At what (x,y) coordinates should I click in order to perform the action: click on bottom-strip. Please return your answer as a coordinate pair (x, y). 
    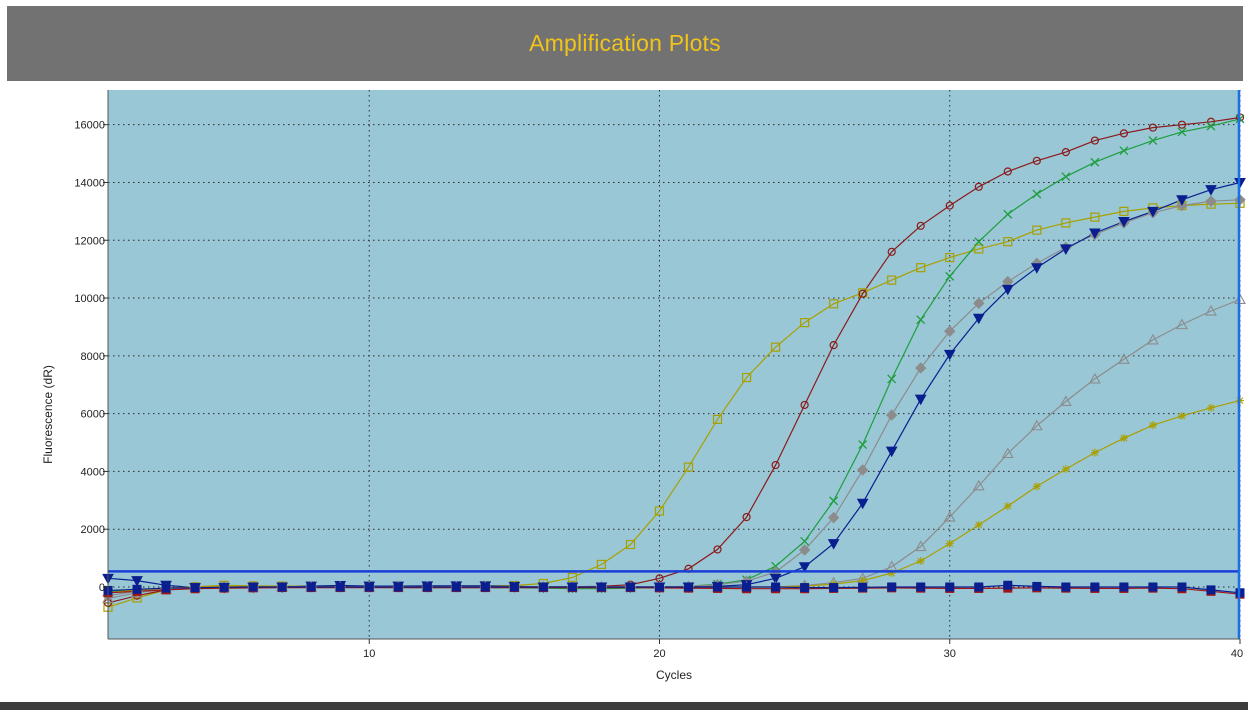
    Looking at the image, I should click on (624, 706).